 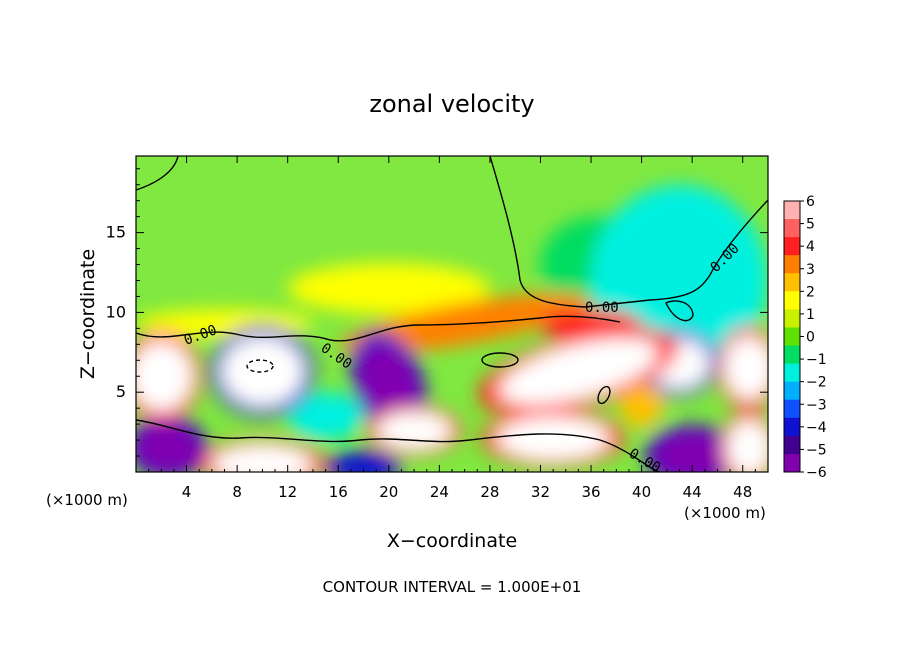 I want to click on chart-title: zonal velocity, so click(x=451, y=104).